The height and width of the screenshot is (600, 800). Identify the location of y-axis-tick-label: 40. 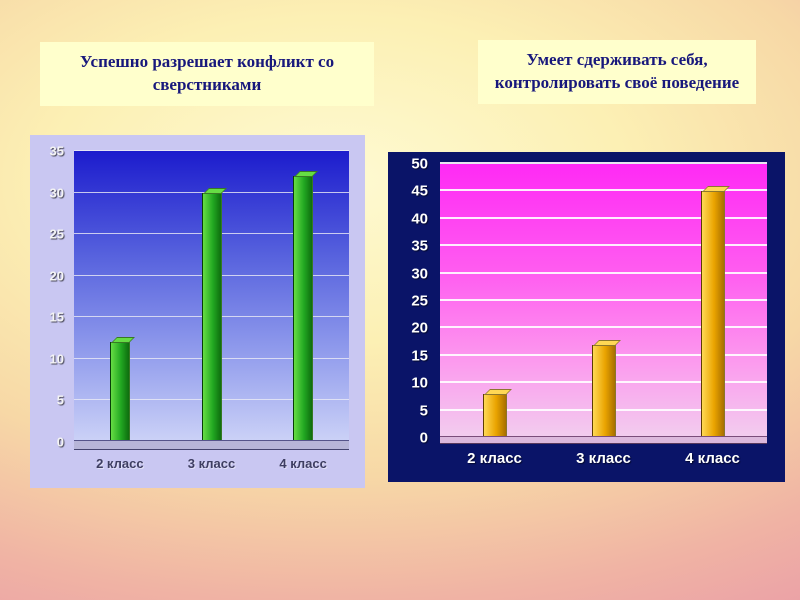
(419, 219).